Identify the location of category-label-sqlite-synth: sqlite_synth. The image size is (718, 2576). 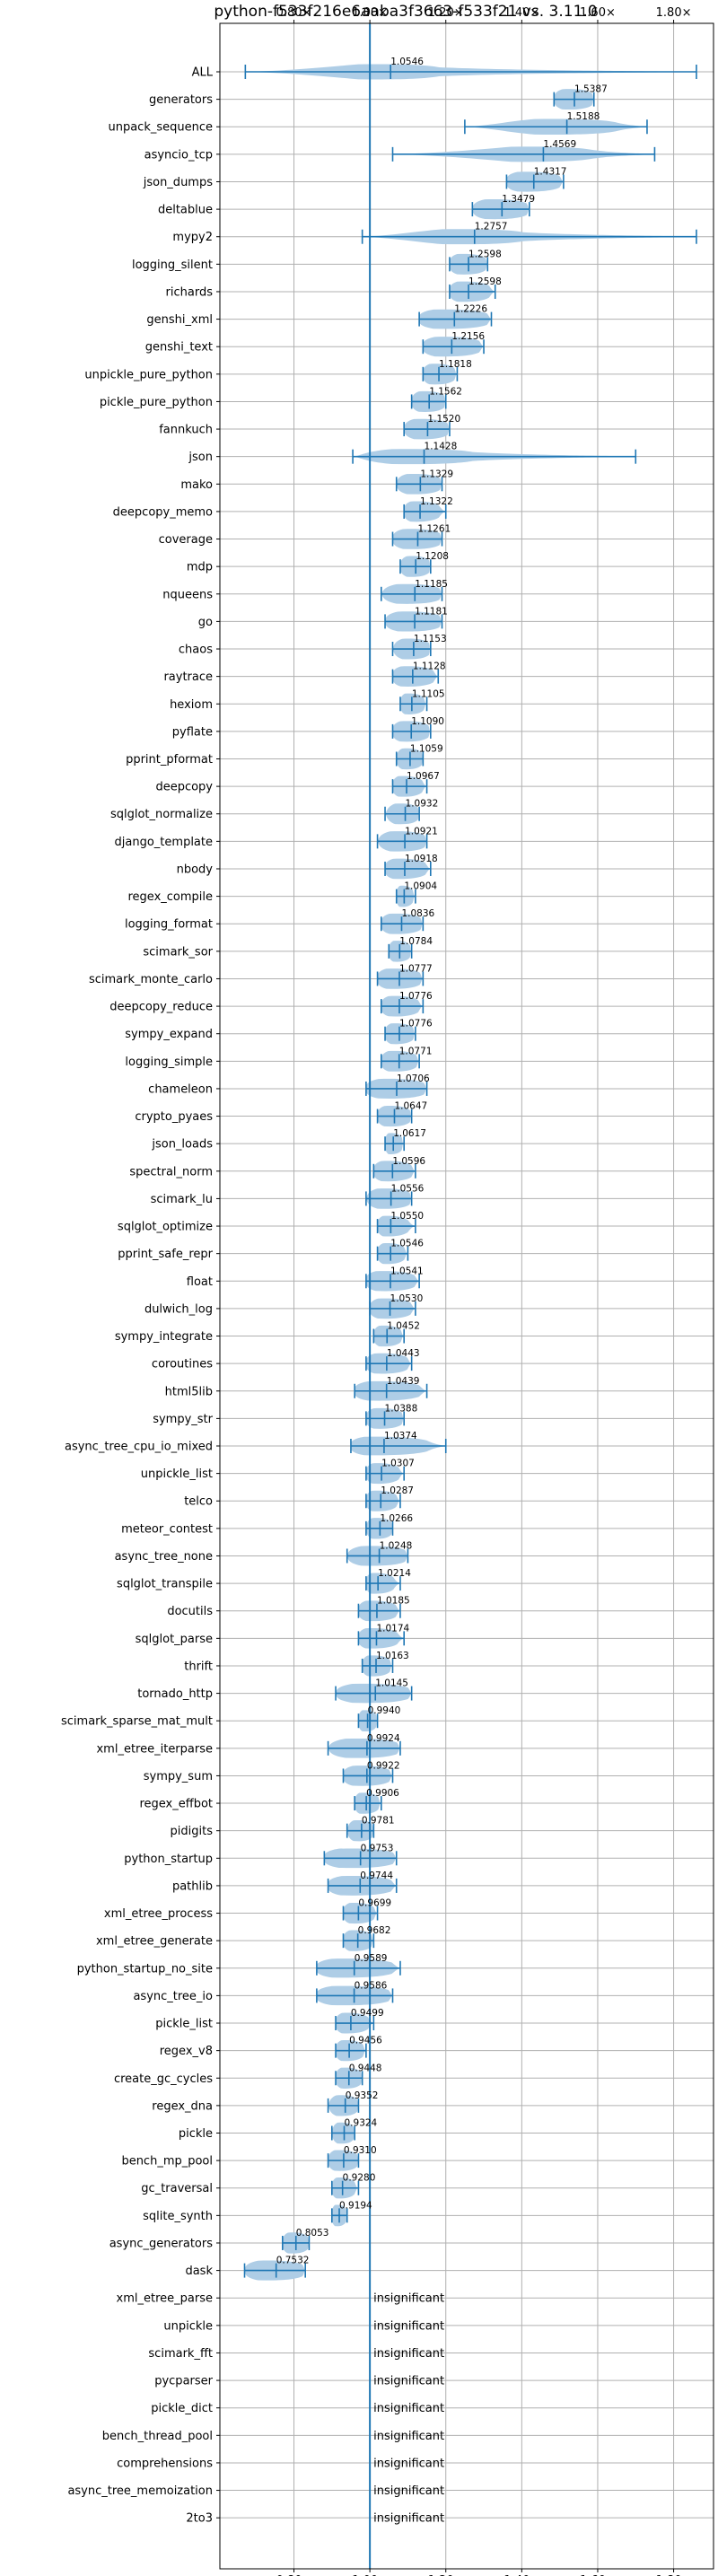
(178, 2216).